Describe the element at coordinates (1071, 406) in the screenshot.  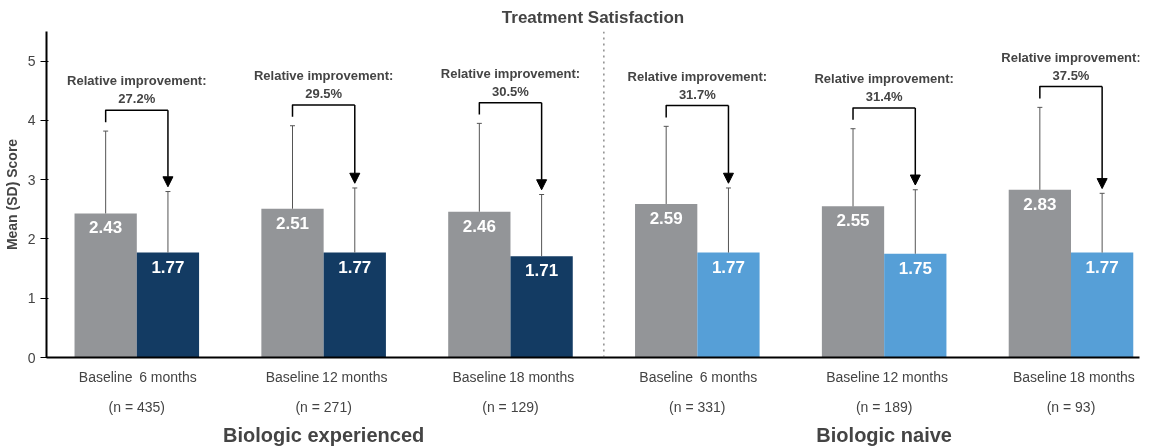
I see `text: (n = 93)` at that location.